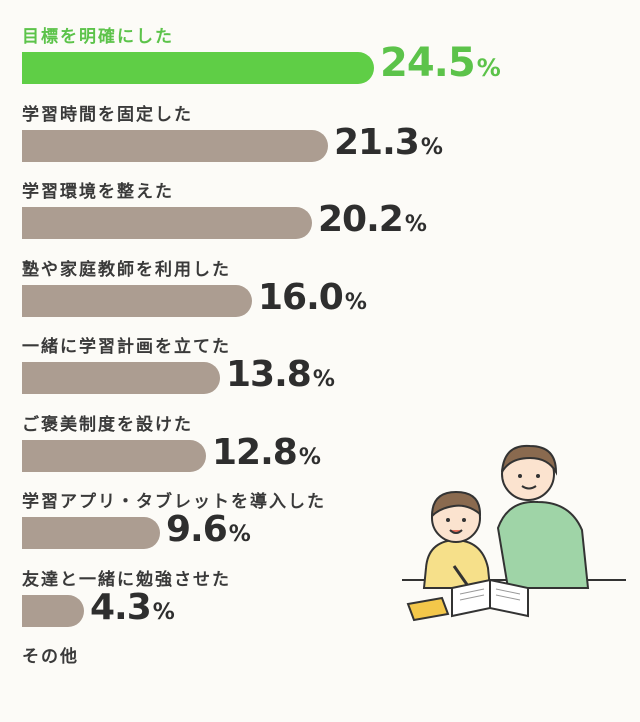  I want to click on category-label: その他, so click(50, 657).